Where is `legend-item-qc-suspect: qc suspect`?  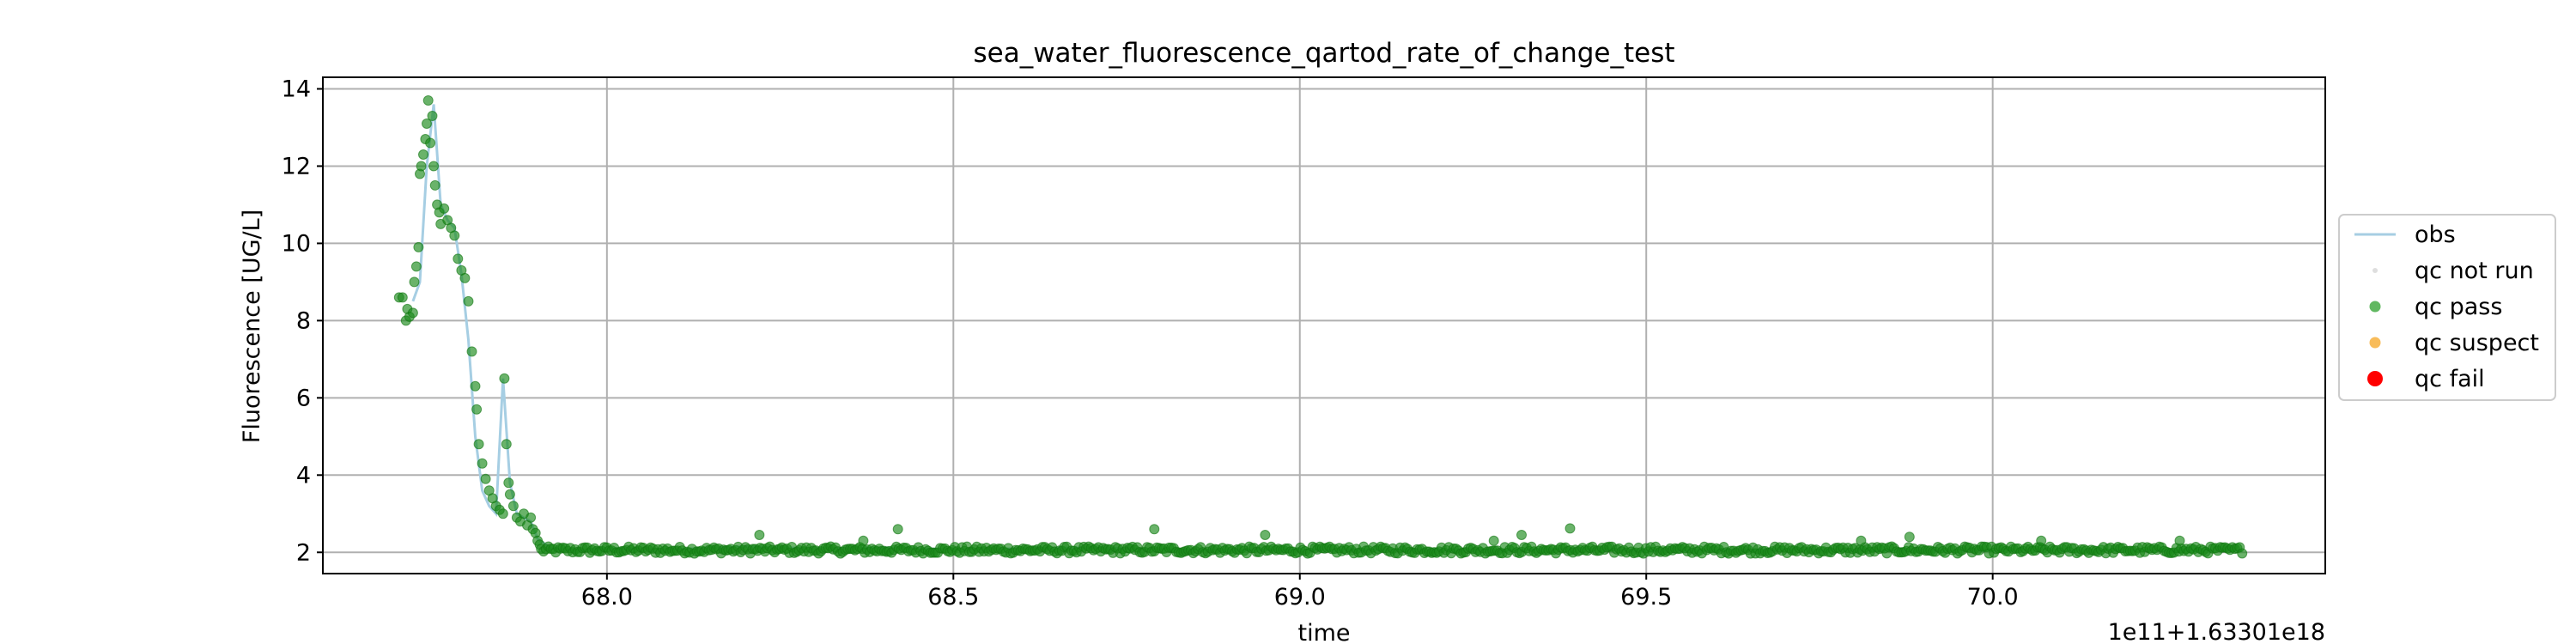
legend-item-qc-suspect: qc suspect is located at coordinates (2454, 343).